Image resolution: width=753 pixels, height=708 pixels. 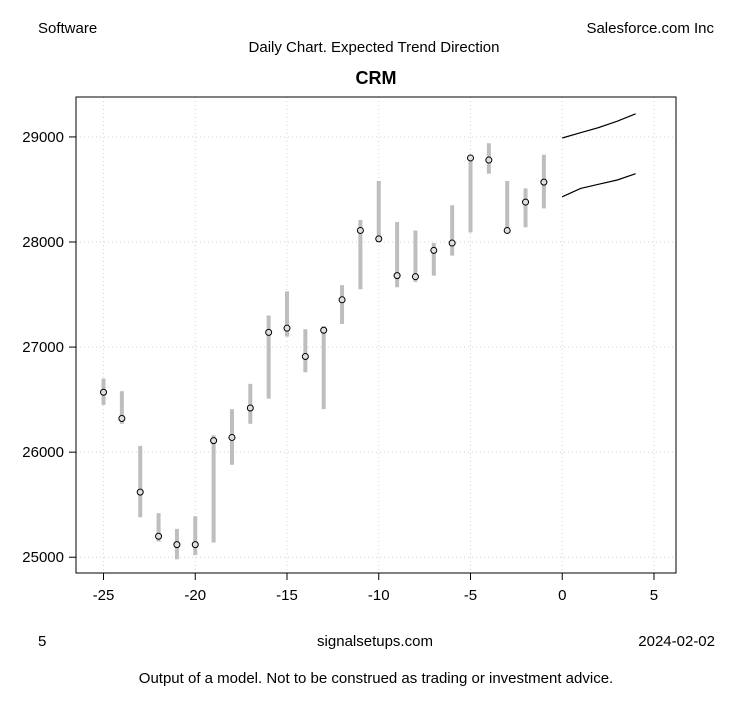 I want to click on chart-title: CRM, so click(x=376, y=78).